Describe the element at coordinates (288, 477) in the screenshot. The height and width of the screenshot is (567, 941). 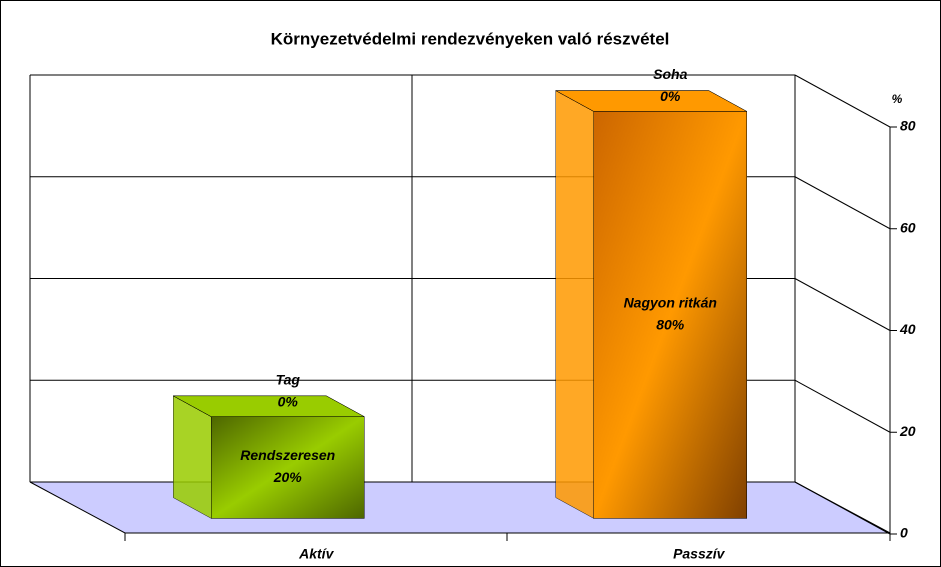
I see `data-label: 20%` at that location.